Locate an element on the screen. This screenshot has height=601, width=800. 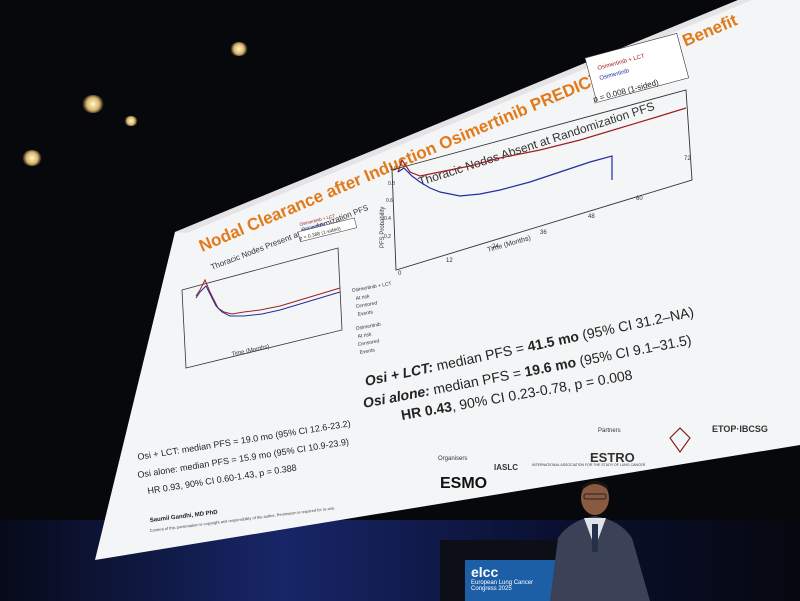
left-legend-osi: Osimertinib is located at coordinates (313, 226).